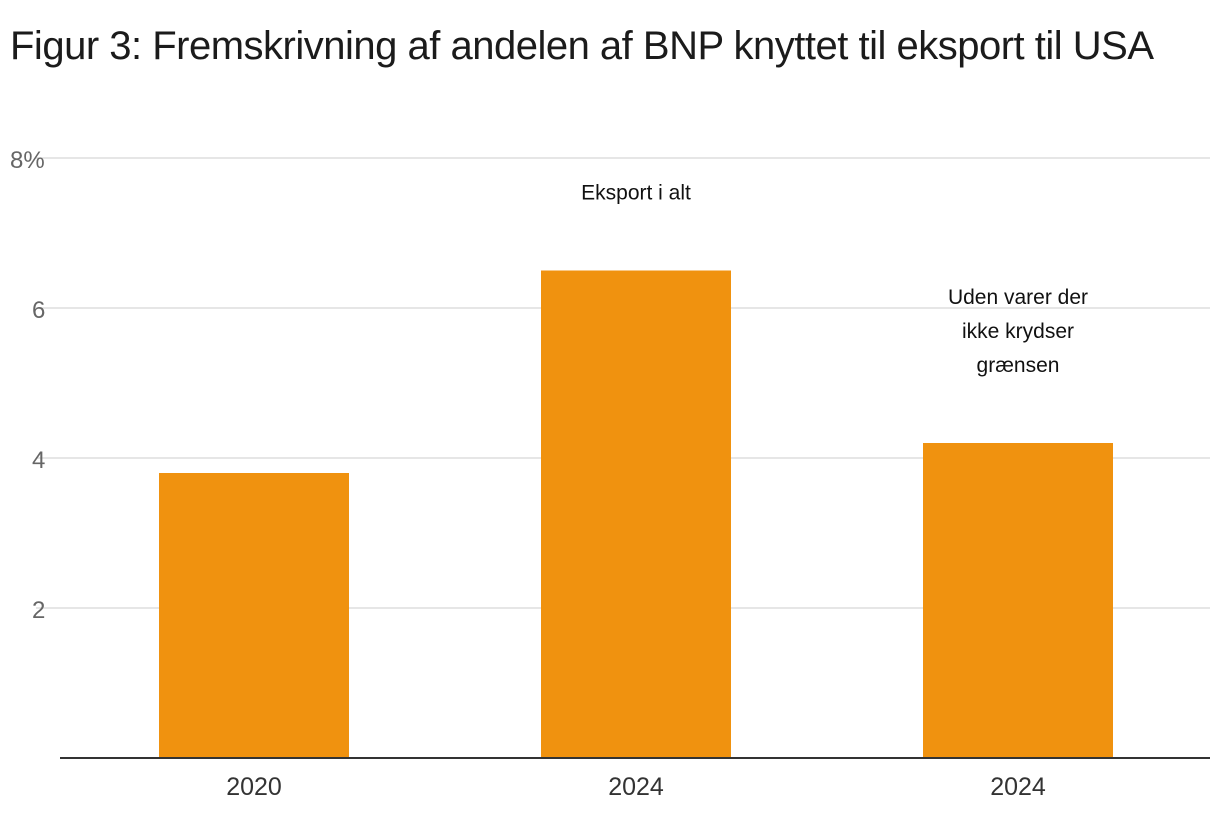 The image size is (1220, 818). I want to click on y-axis-ticks: 2 4 6 8%, so click(27, 385).